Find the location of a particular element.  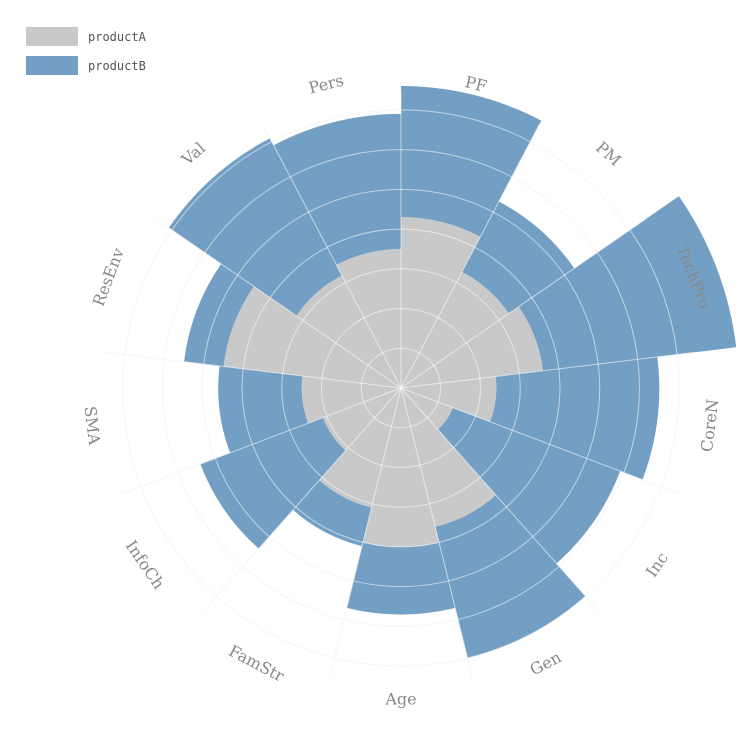

bar-producta-val is located at coordinates (348, 331).